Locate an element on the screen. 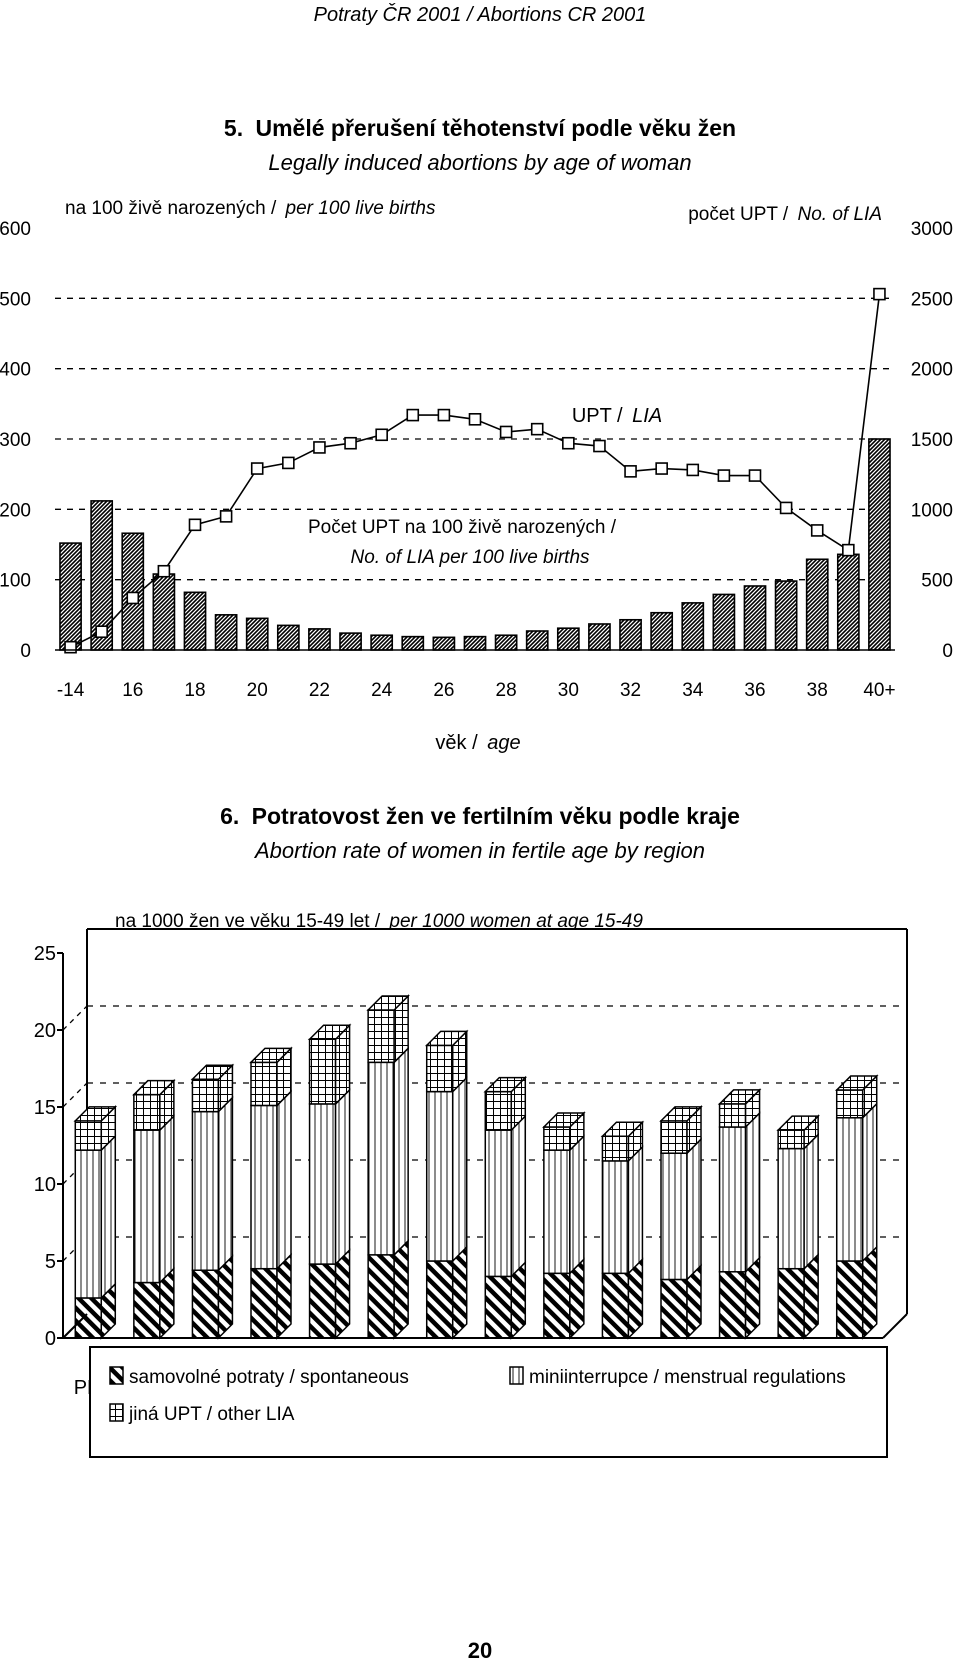 The width and height of the screenshot is (960, 1665). bar-side-UST-menstrual is located at coordinates (401, 1151).